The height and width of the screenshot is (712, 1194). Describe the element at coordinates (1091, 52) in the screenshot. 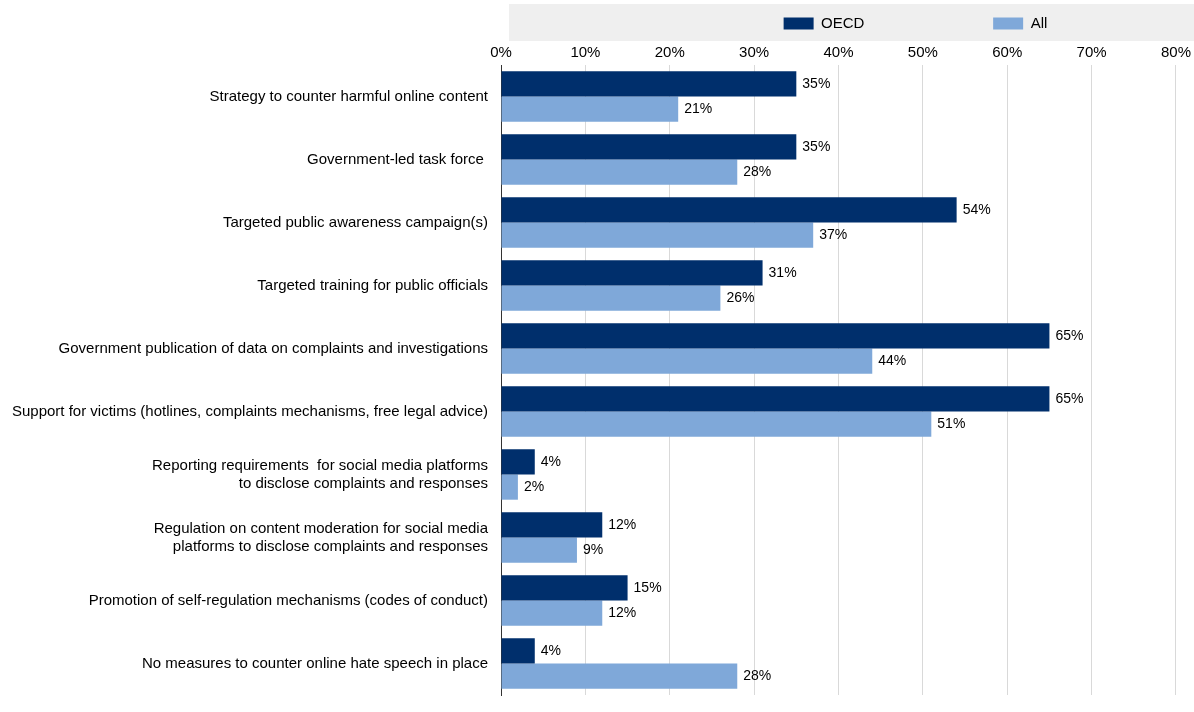

I see `x-tick-label: 70%` at that location.